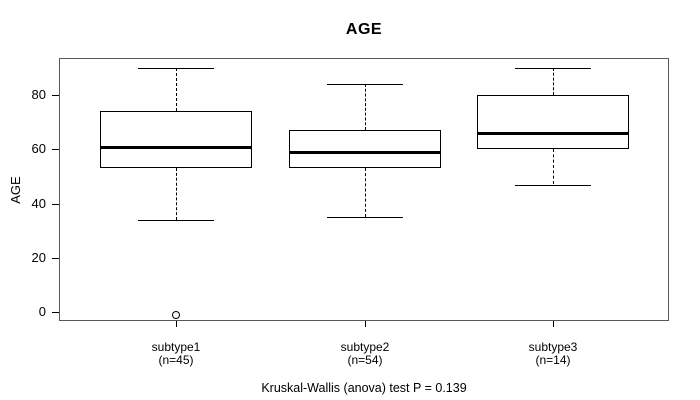 Image resolution: width=700 pixels, height=400 pixels. I want to click on statistical-test-caption: Kruskal-Wallis (anova) test P = 0.139, so click(364, 388).